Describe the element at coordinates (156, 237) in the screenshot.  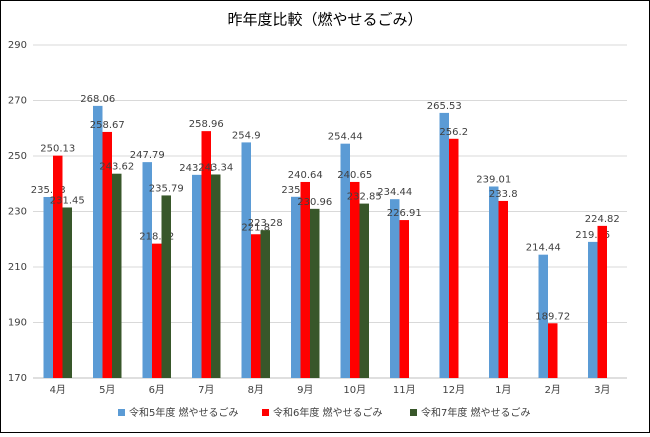
I see `value-label: 218.42` at that location.